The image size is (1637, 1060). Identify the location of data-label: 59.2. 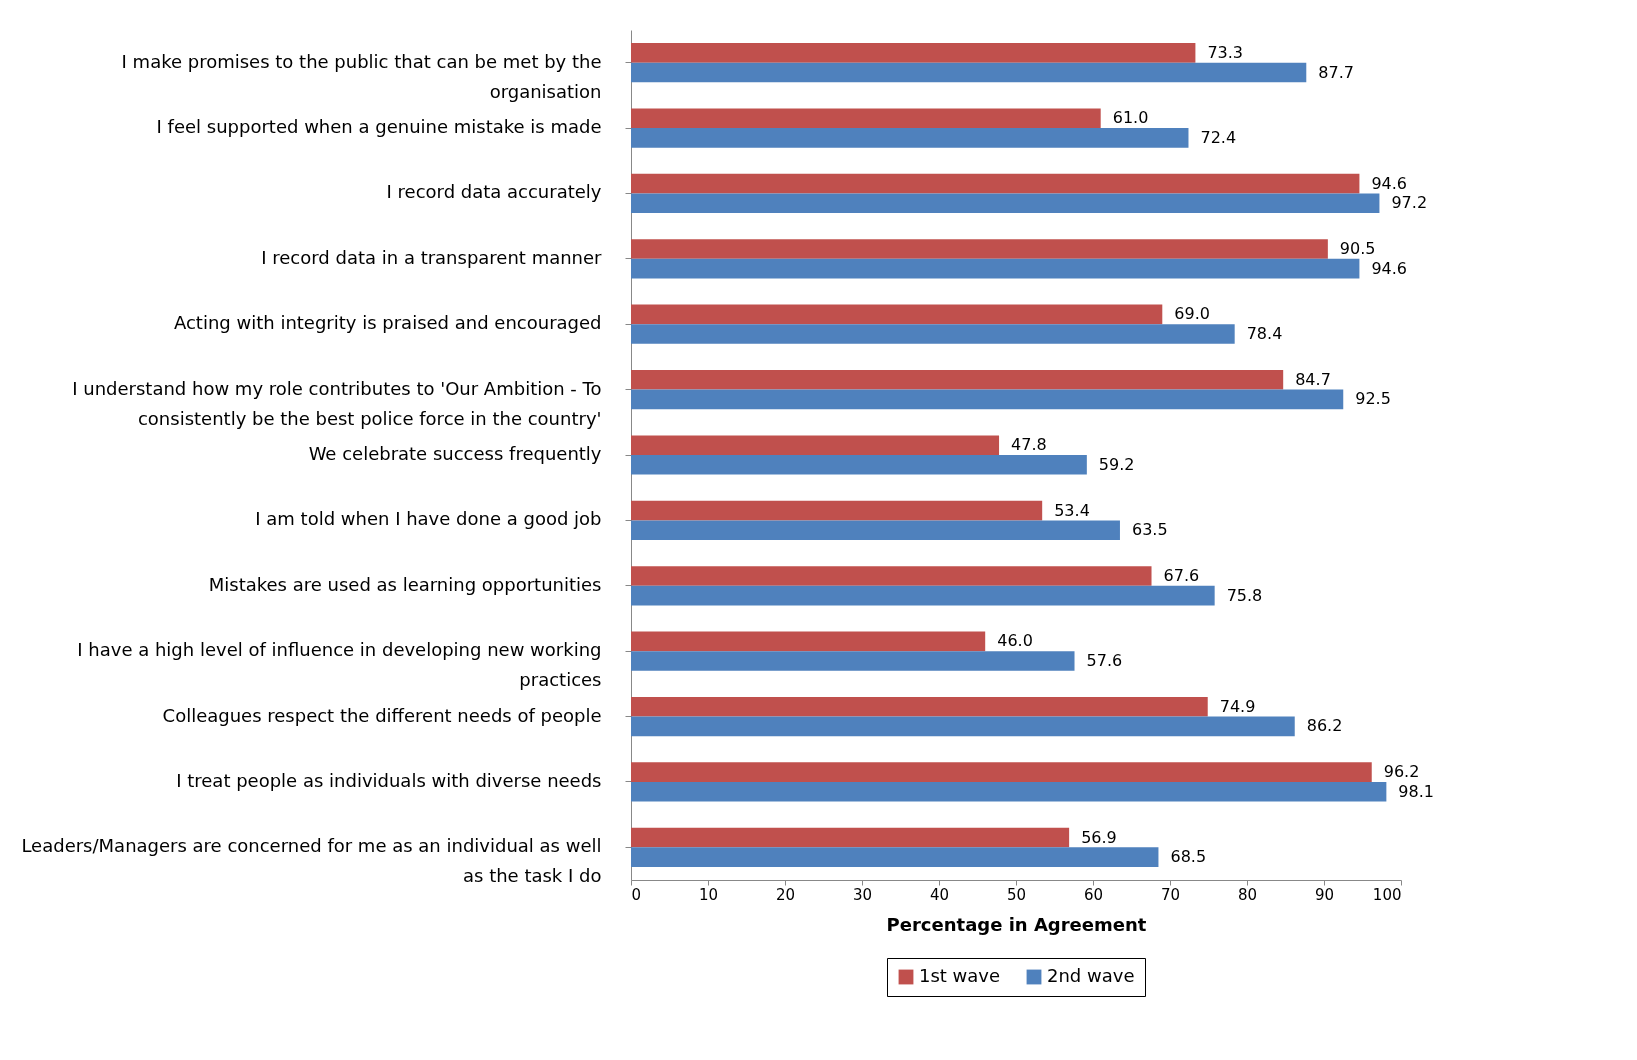
(1116, 464).